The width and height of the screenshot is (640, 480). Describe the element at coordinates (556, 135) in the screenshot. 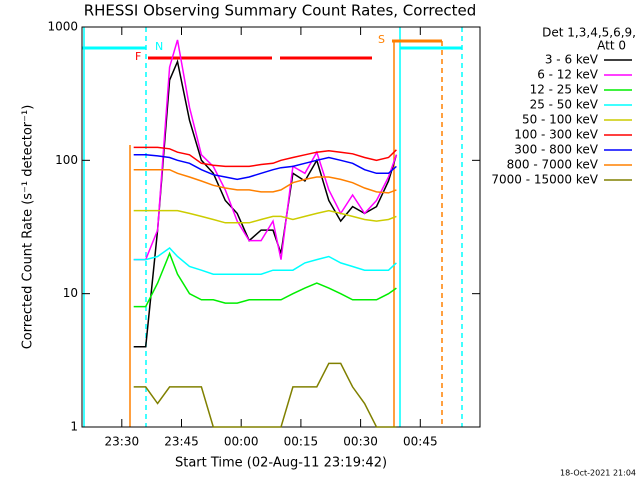

I see `legend-label: 100 - 300 keV` at that location.